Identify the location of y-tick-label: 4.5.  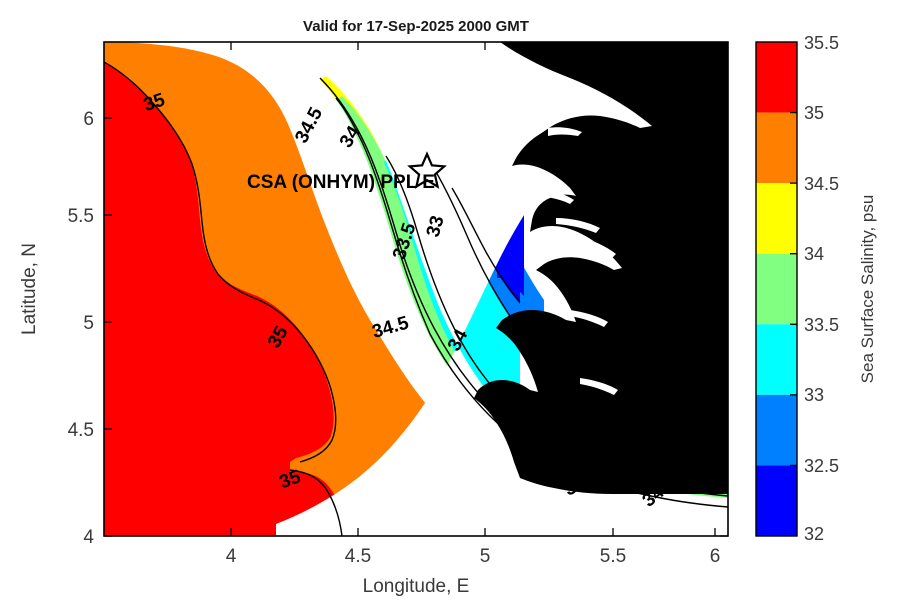
(81, 430).